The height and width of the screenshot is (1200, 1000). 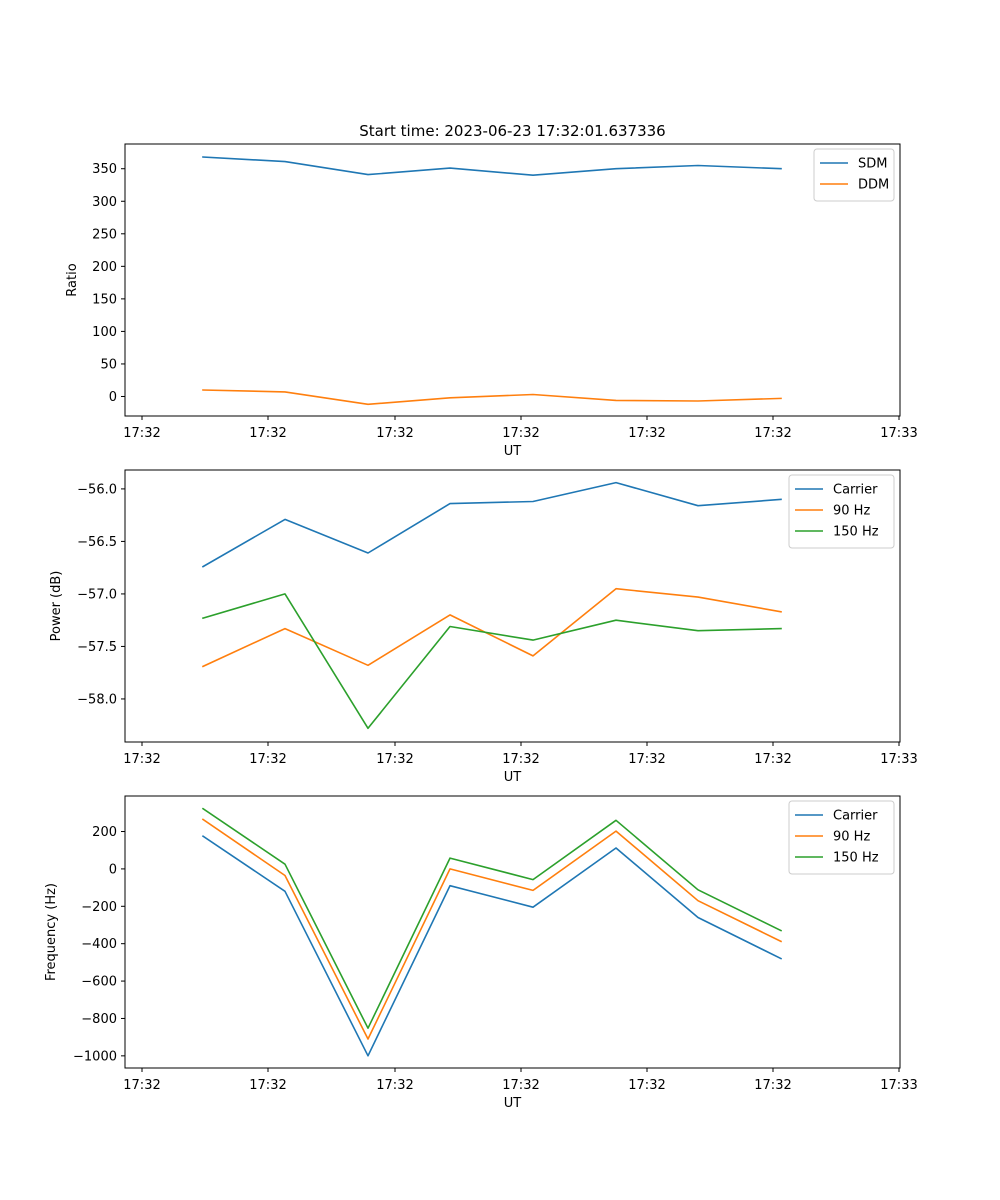 I want to click on y-axis-label: Power (dB), so click(x=56, y=606).